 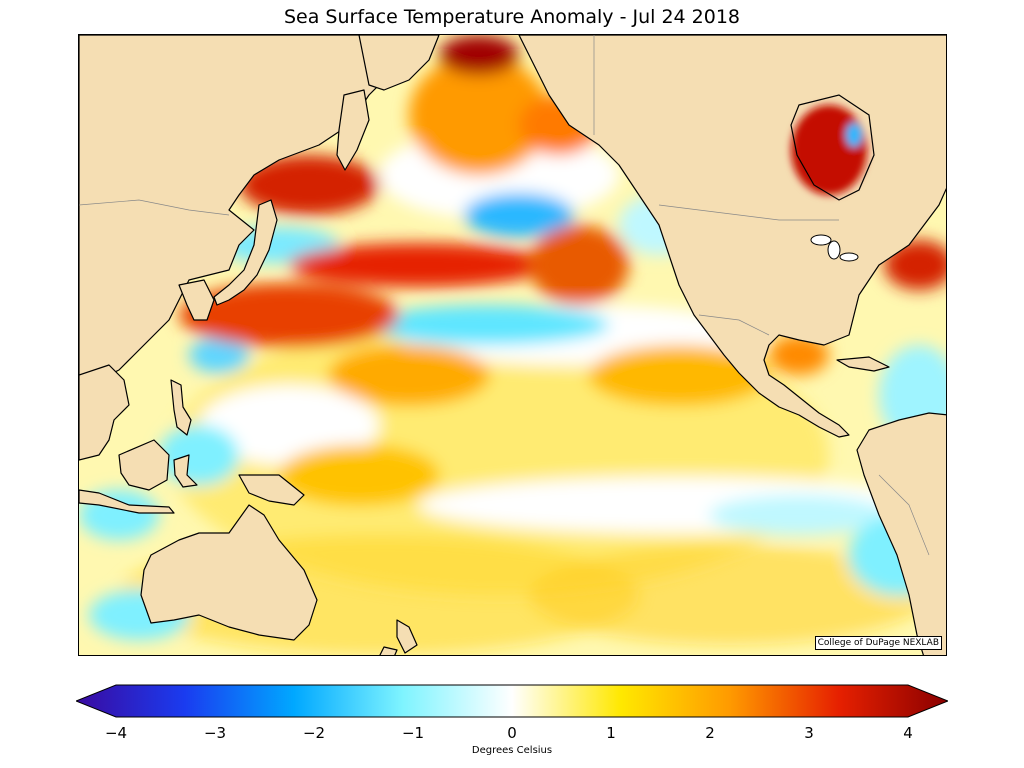 What do you see at coordinates (878, 643) in the screenshot?
I see `credit-label: College of DuPage NEXLAB` at bounding box center [878, 643].